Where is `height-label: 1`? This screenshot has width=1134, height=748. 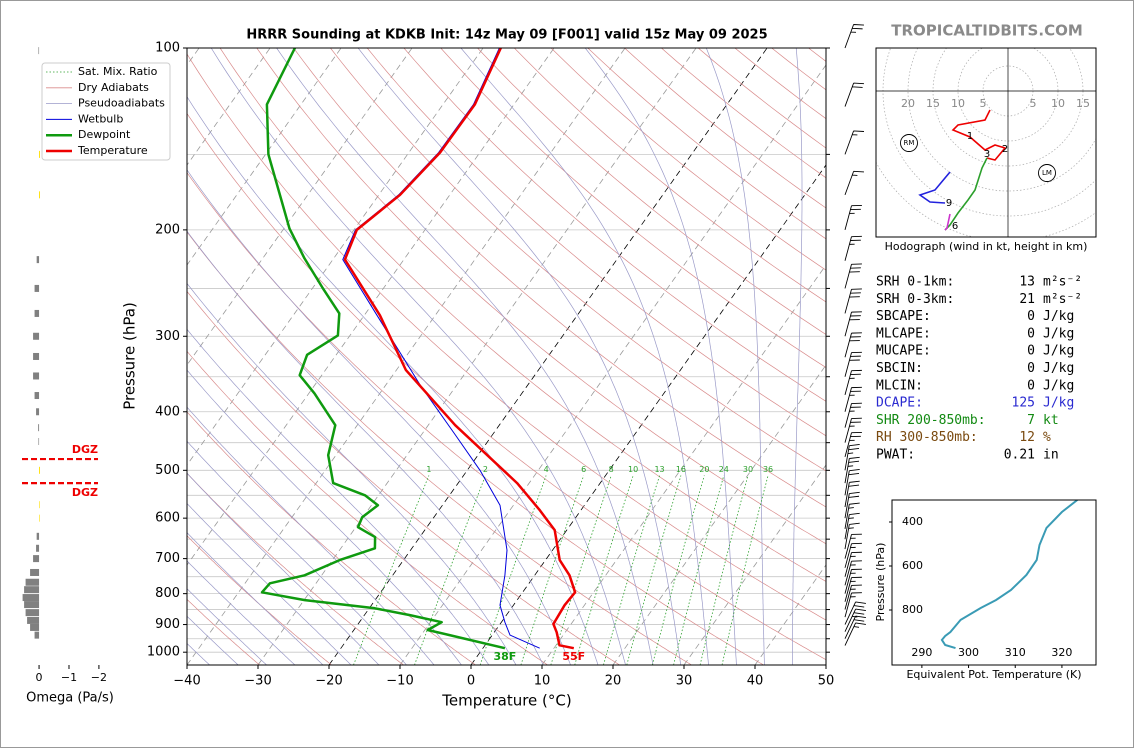
height-label: 1 is located at coordinates (970, 136).